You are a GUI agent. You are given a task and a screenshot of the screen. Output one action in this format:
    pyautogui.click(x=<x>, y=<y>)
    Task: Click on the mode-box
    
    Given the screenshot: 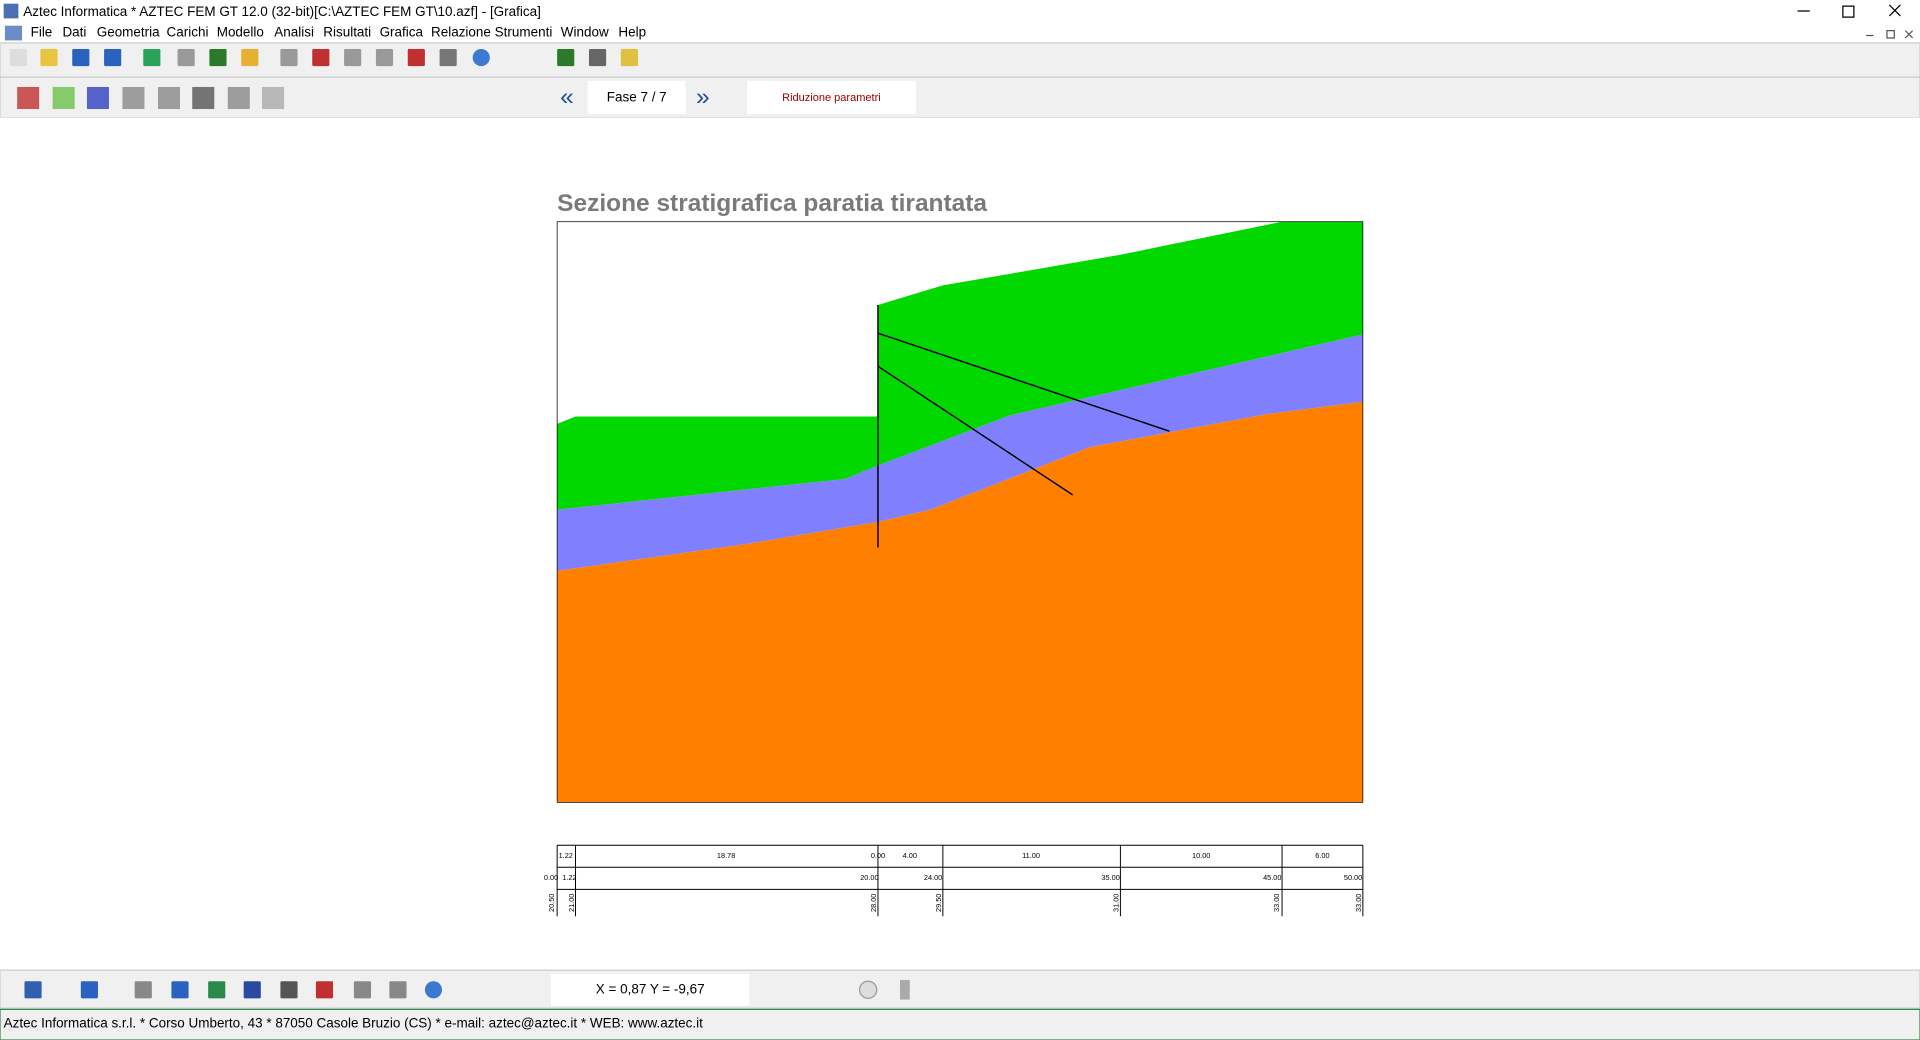 What is the action you would take?
    pyautogui.click(x=831, y=97)
    